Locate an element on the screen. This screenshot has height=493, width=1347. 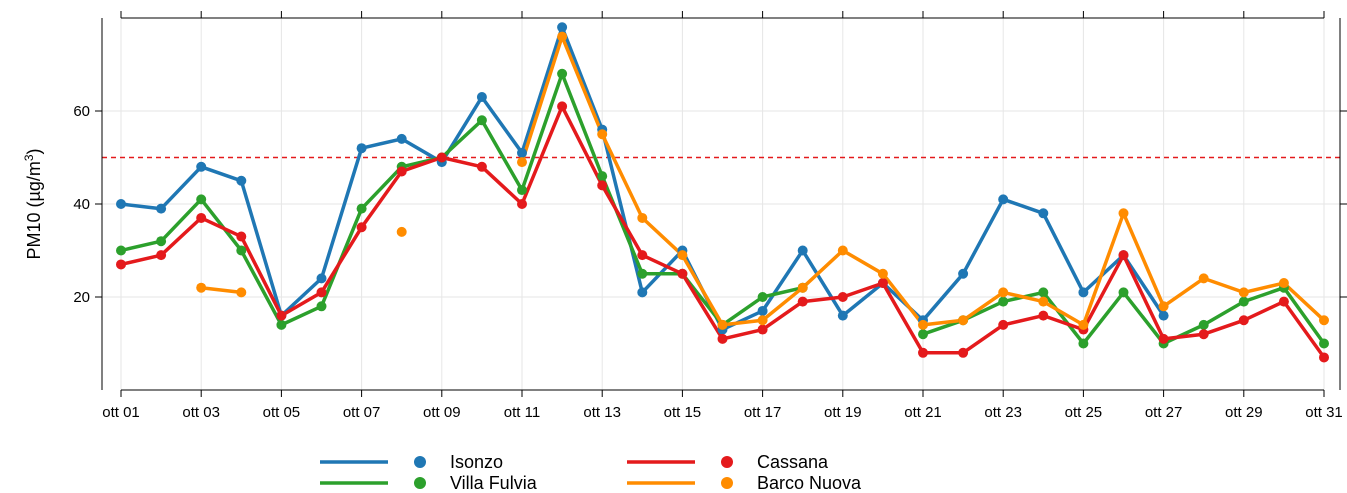
legend-item: Cassana is located at coordinates (728, 462).